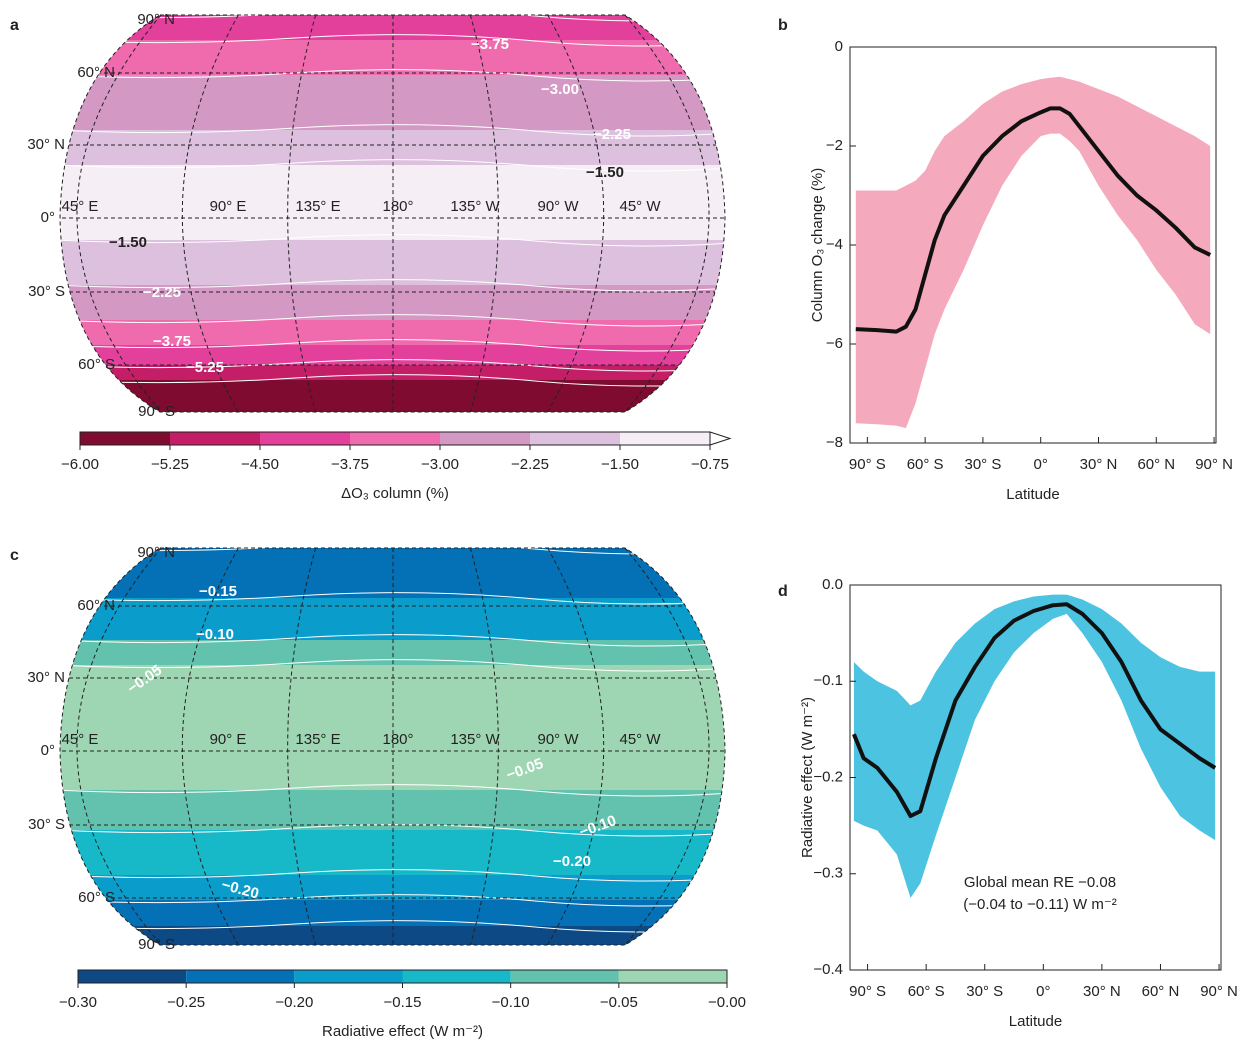  Describe the element at coordinates (619, 1002) in the screenshot. I see `colorbar-tick-label: −0.05` at that location.